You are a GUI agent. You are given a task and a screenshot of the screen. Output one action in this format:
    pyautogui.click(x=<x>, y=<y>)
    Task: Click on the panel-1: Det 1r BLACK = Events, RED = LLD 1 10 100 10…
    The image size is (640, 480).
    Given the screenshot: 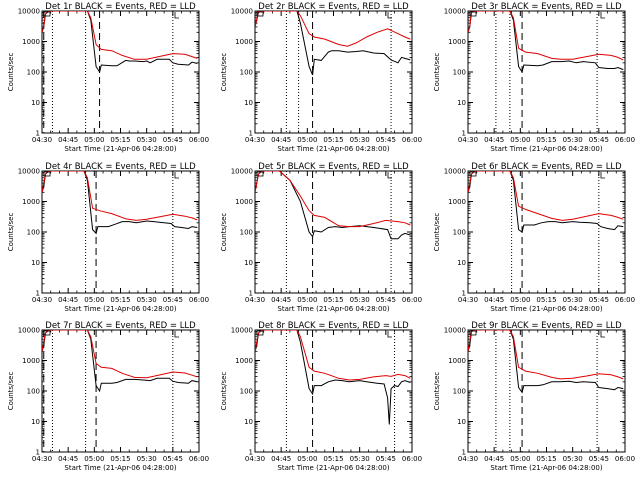 What is the action you would take?
    pyautogui.click(x=108, y=77)
    